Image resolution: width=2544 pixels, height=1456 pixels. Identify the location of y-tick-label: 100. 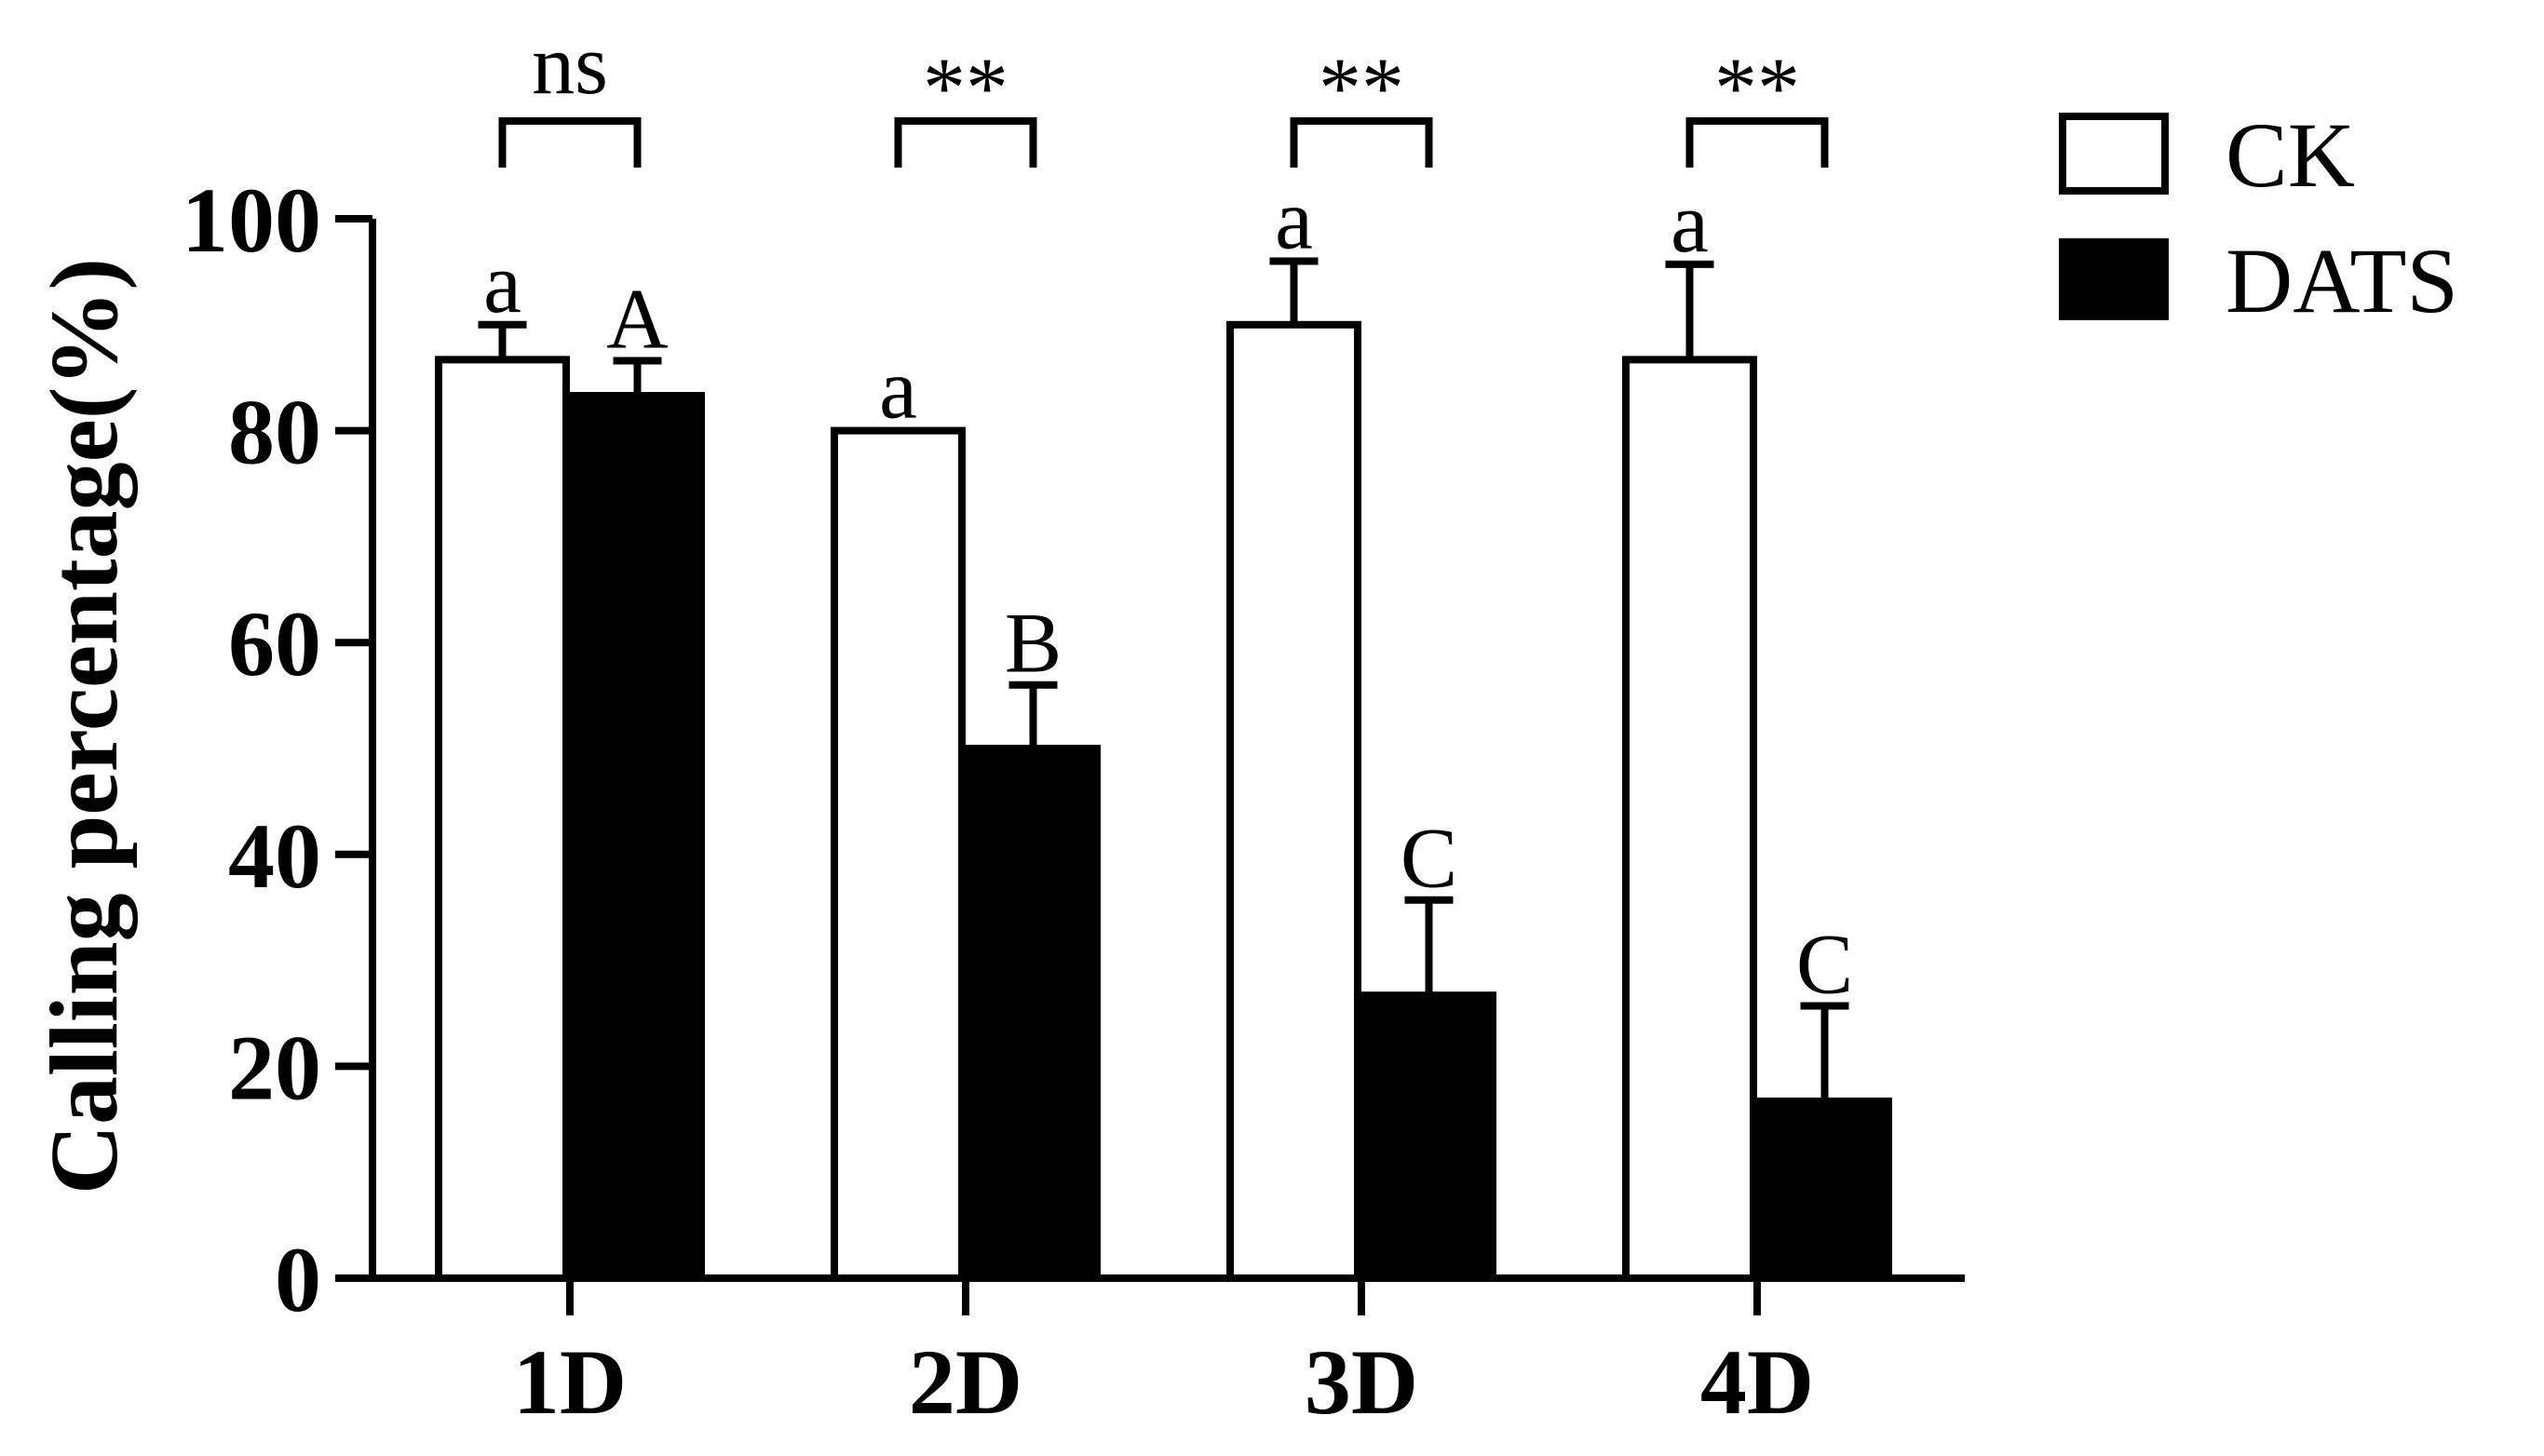
(251, 220).